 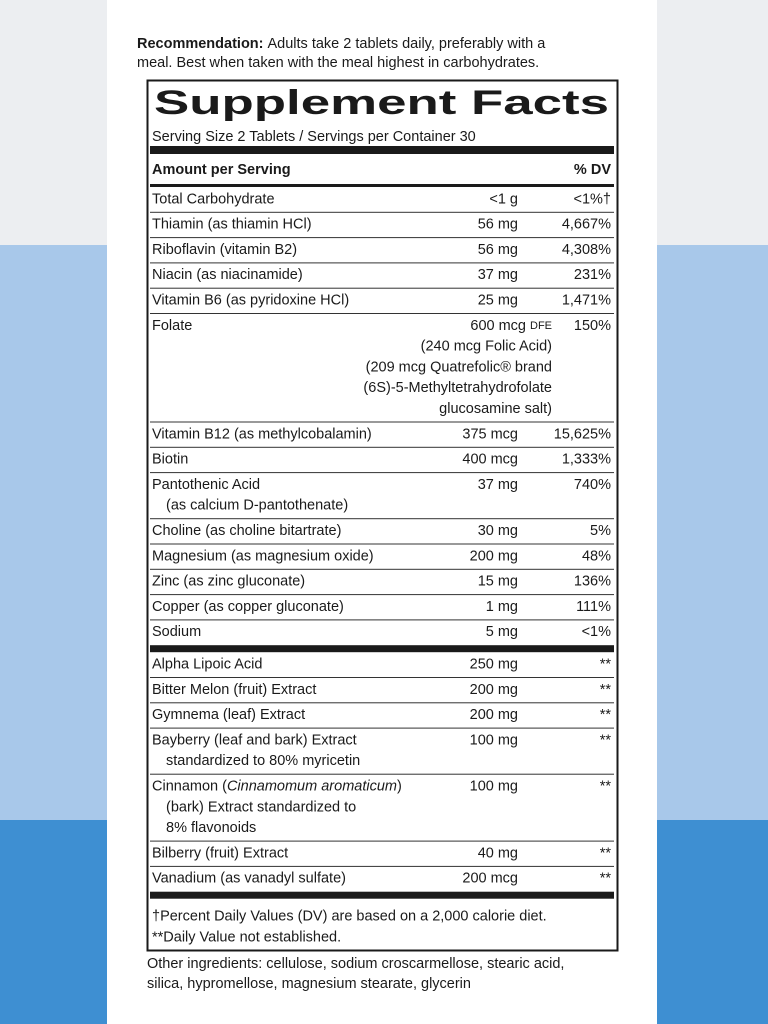 I want to click on nutrient-name: Bitter Melon (fruit) Extract, so click(x=234, y=690).